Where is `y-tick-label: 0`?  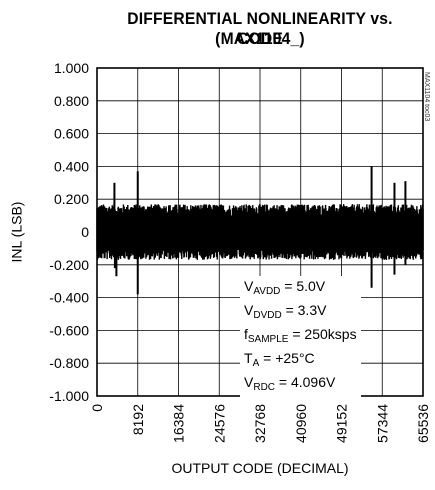
y-tick-label: 0 is located at coordinates (85, 232).